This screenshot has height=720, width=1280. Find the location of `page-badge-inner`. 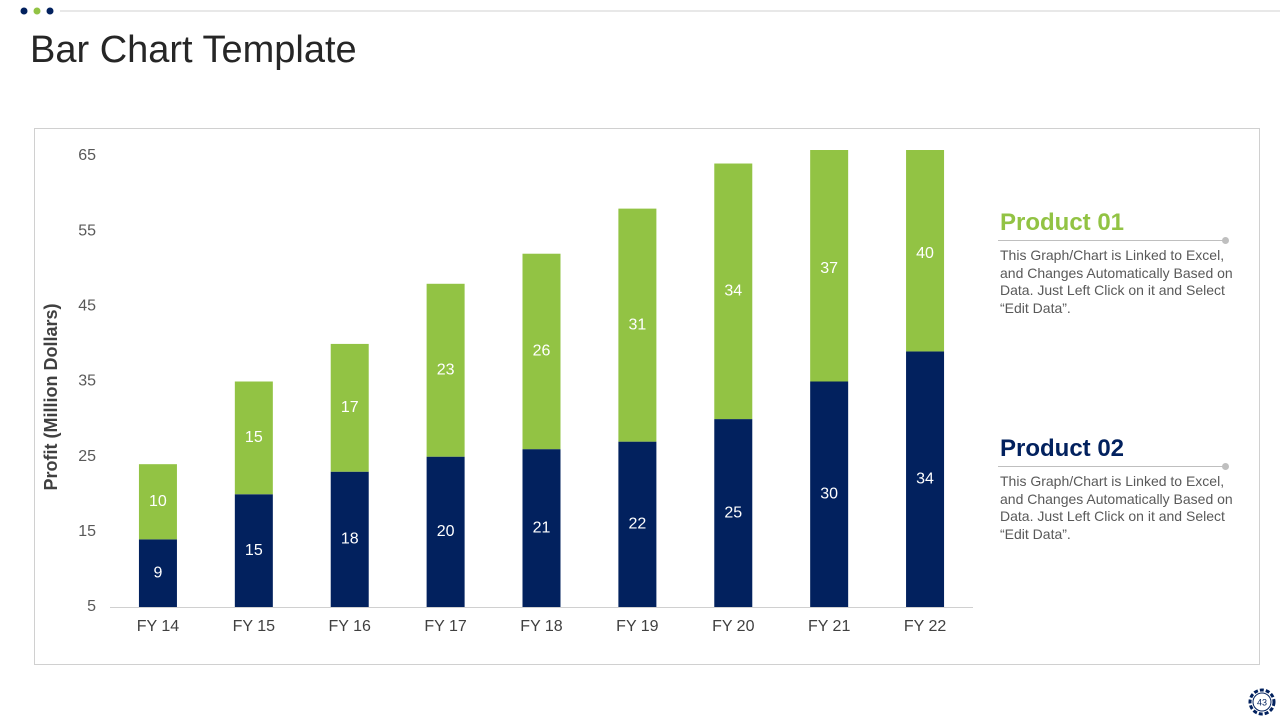

page-badge-inner is located at coordinates (1262, 702).